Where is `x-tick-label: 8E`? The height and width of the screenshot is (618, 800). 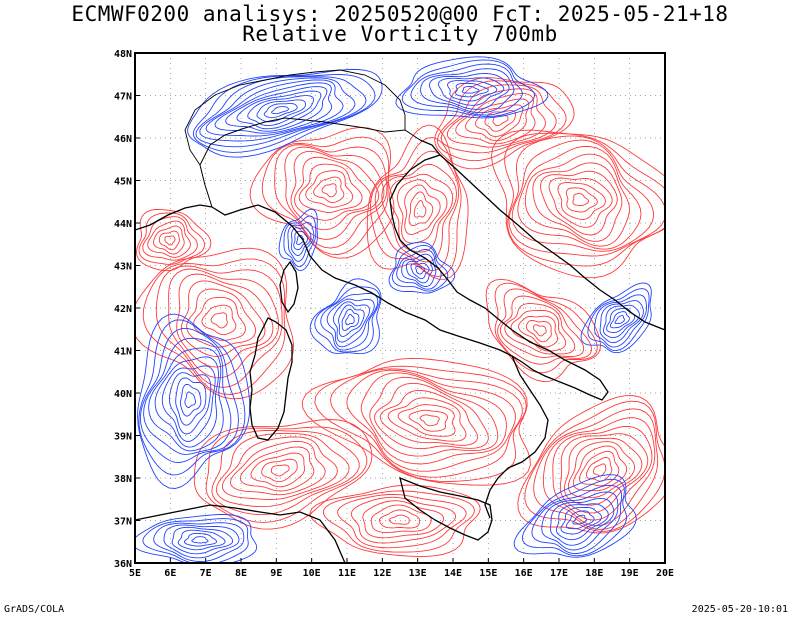 x-tick-label: 8E is located at coordinates (241, 573).